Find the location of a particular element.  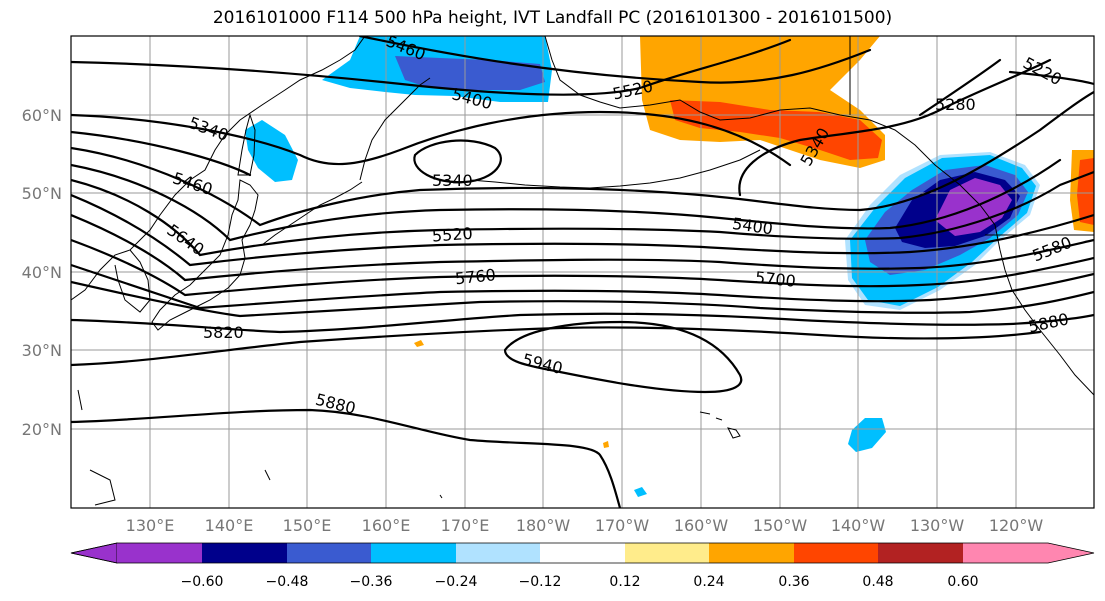

lat-label: 50°N is located at coordinates (42, 193).